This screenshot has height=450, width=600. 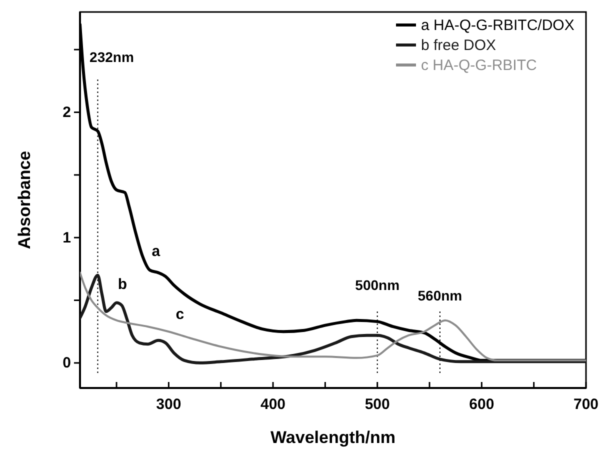 What do you see at coordinates (24, 200) in the screenshot?
I see `y-axis-title: Absorbance` at bounding box center [24, 200].